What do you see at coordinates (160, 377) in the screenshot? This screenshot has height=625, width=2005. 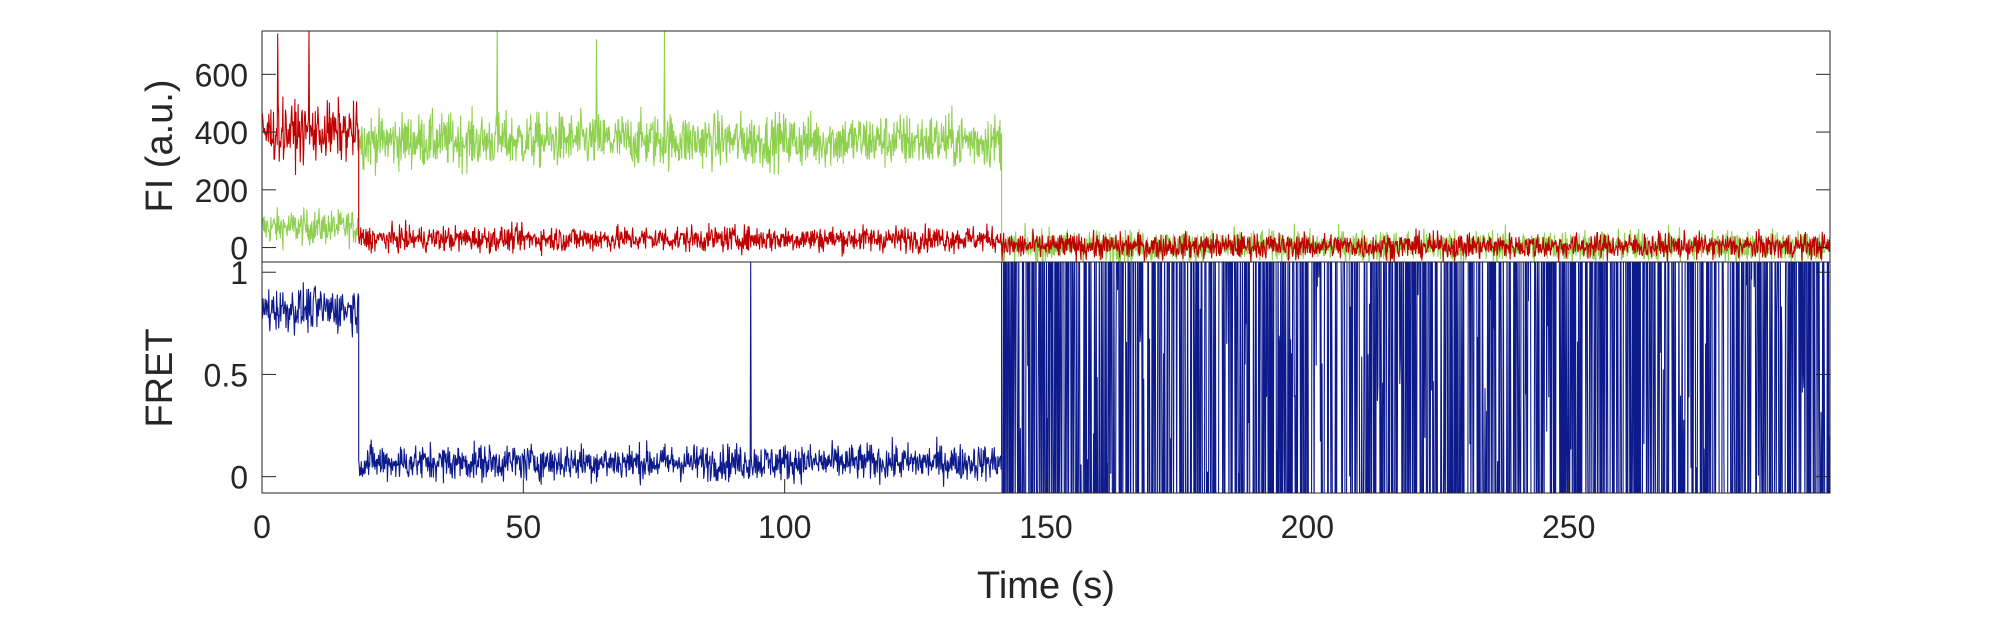 I see `fret-y-axis-label: FRET` at bounding box center [160, 377].